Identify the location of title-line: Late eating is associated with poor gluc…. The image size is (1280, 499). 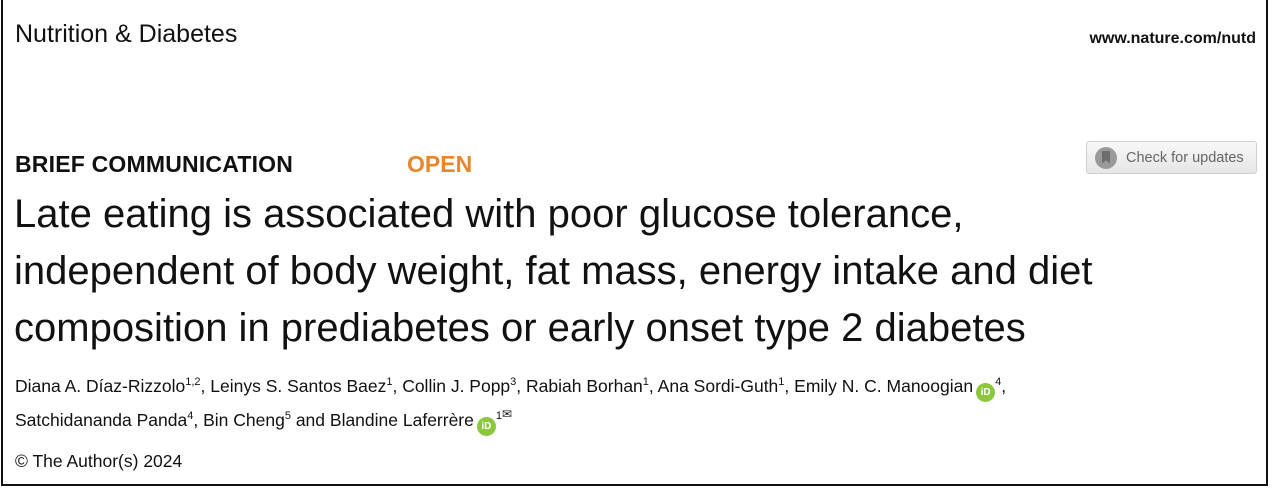
(489, 214).